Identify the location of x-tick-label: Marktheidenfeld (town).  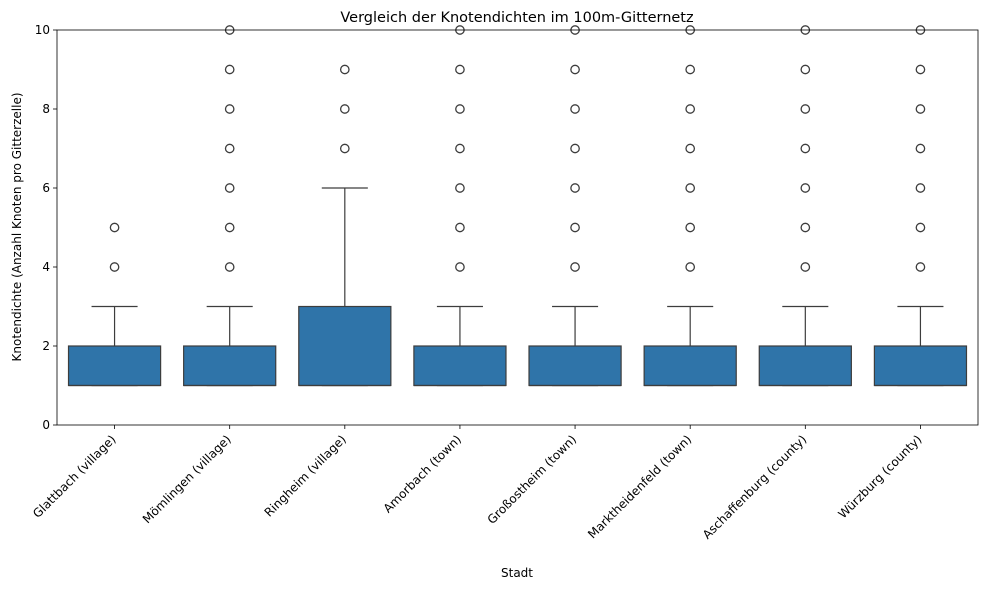
(639, 486).